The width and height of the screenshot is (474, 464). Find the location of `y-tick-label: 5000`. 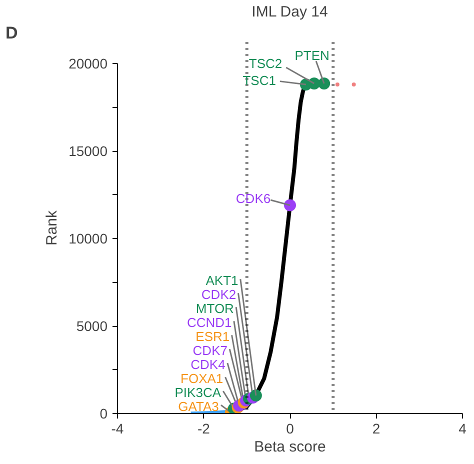

y-tick-label: 5000 is located at coordinates (92, 326).